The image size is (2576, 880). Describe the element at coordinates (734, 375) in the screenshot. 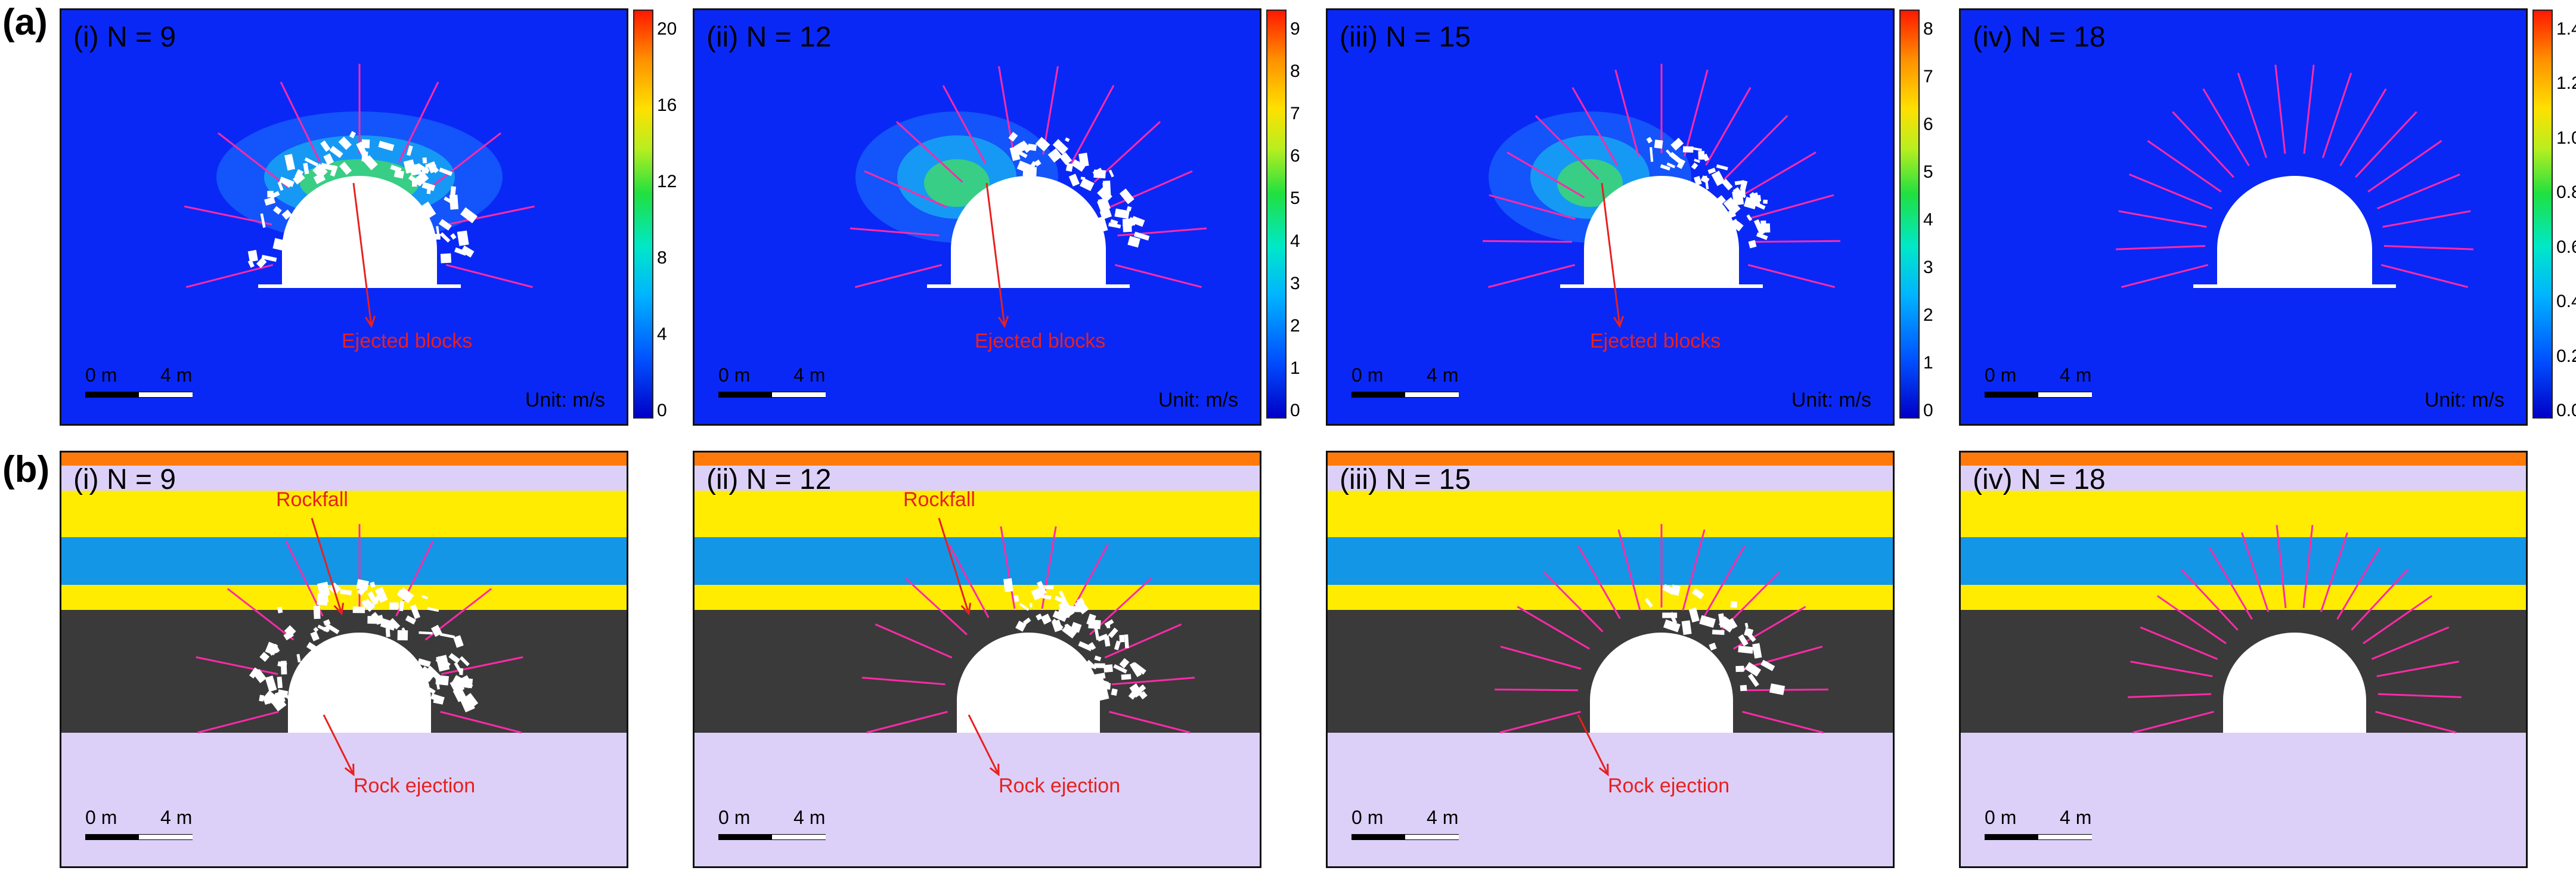

I see `scale-label-0m: 0 m` at that location.